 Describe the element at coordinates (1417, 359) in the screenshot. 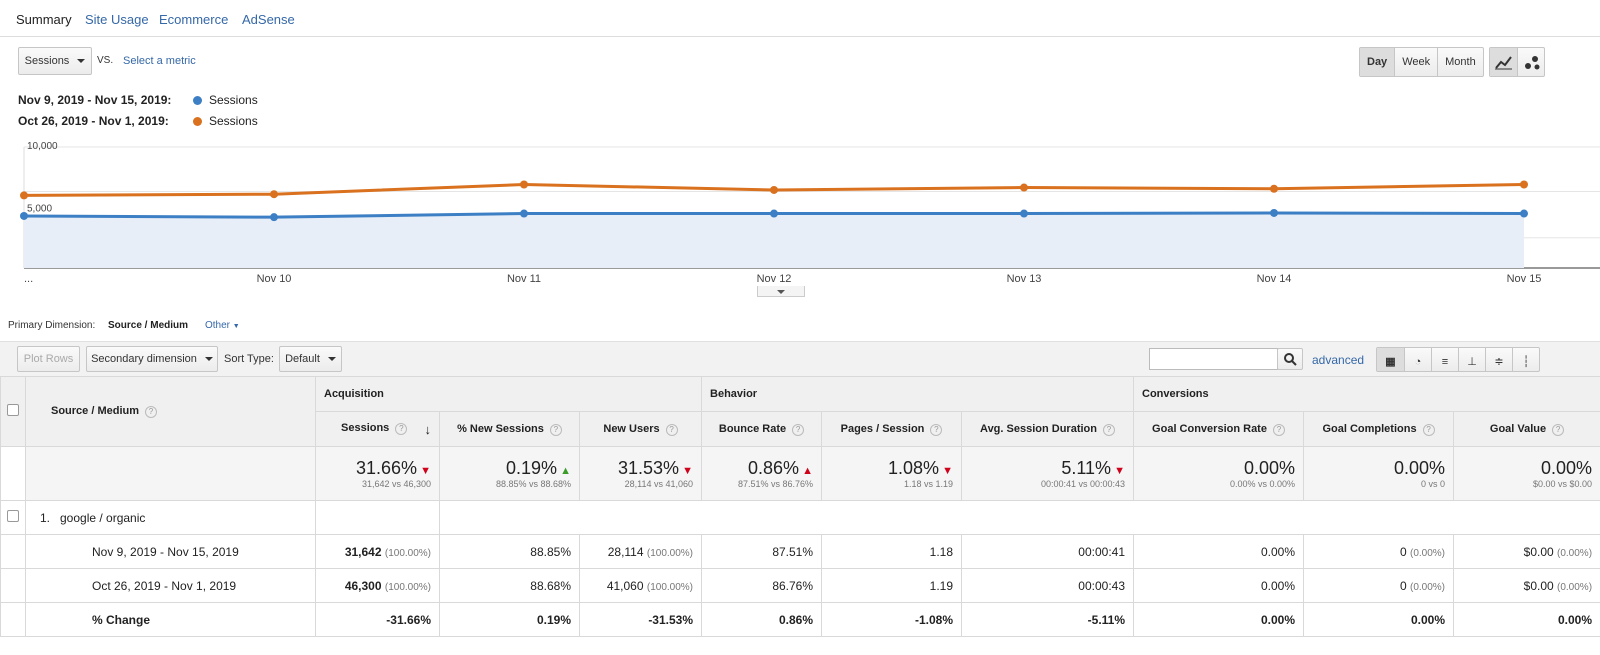

I see `pie-view-button: ◔` at that location.